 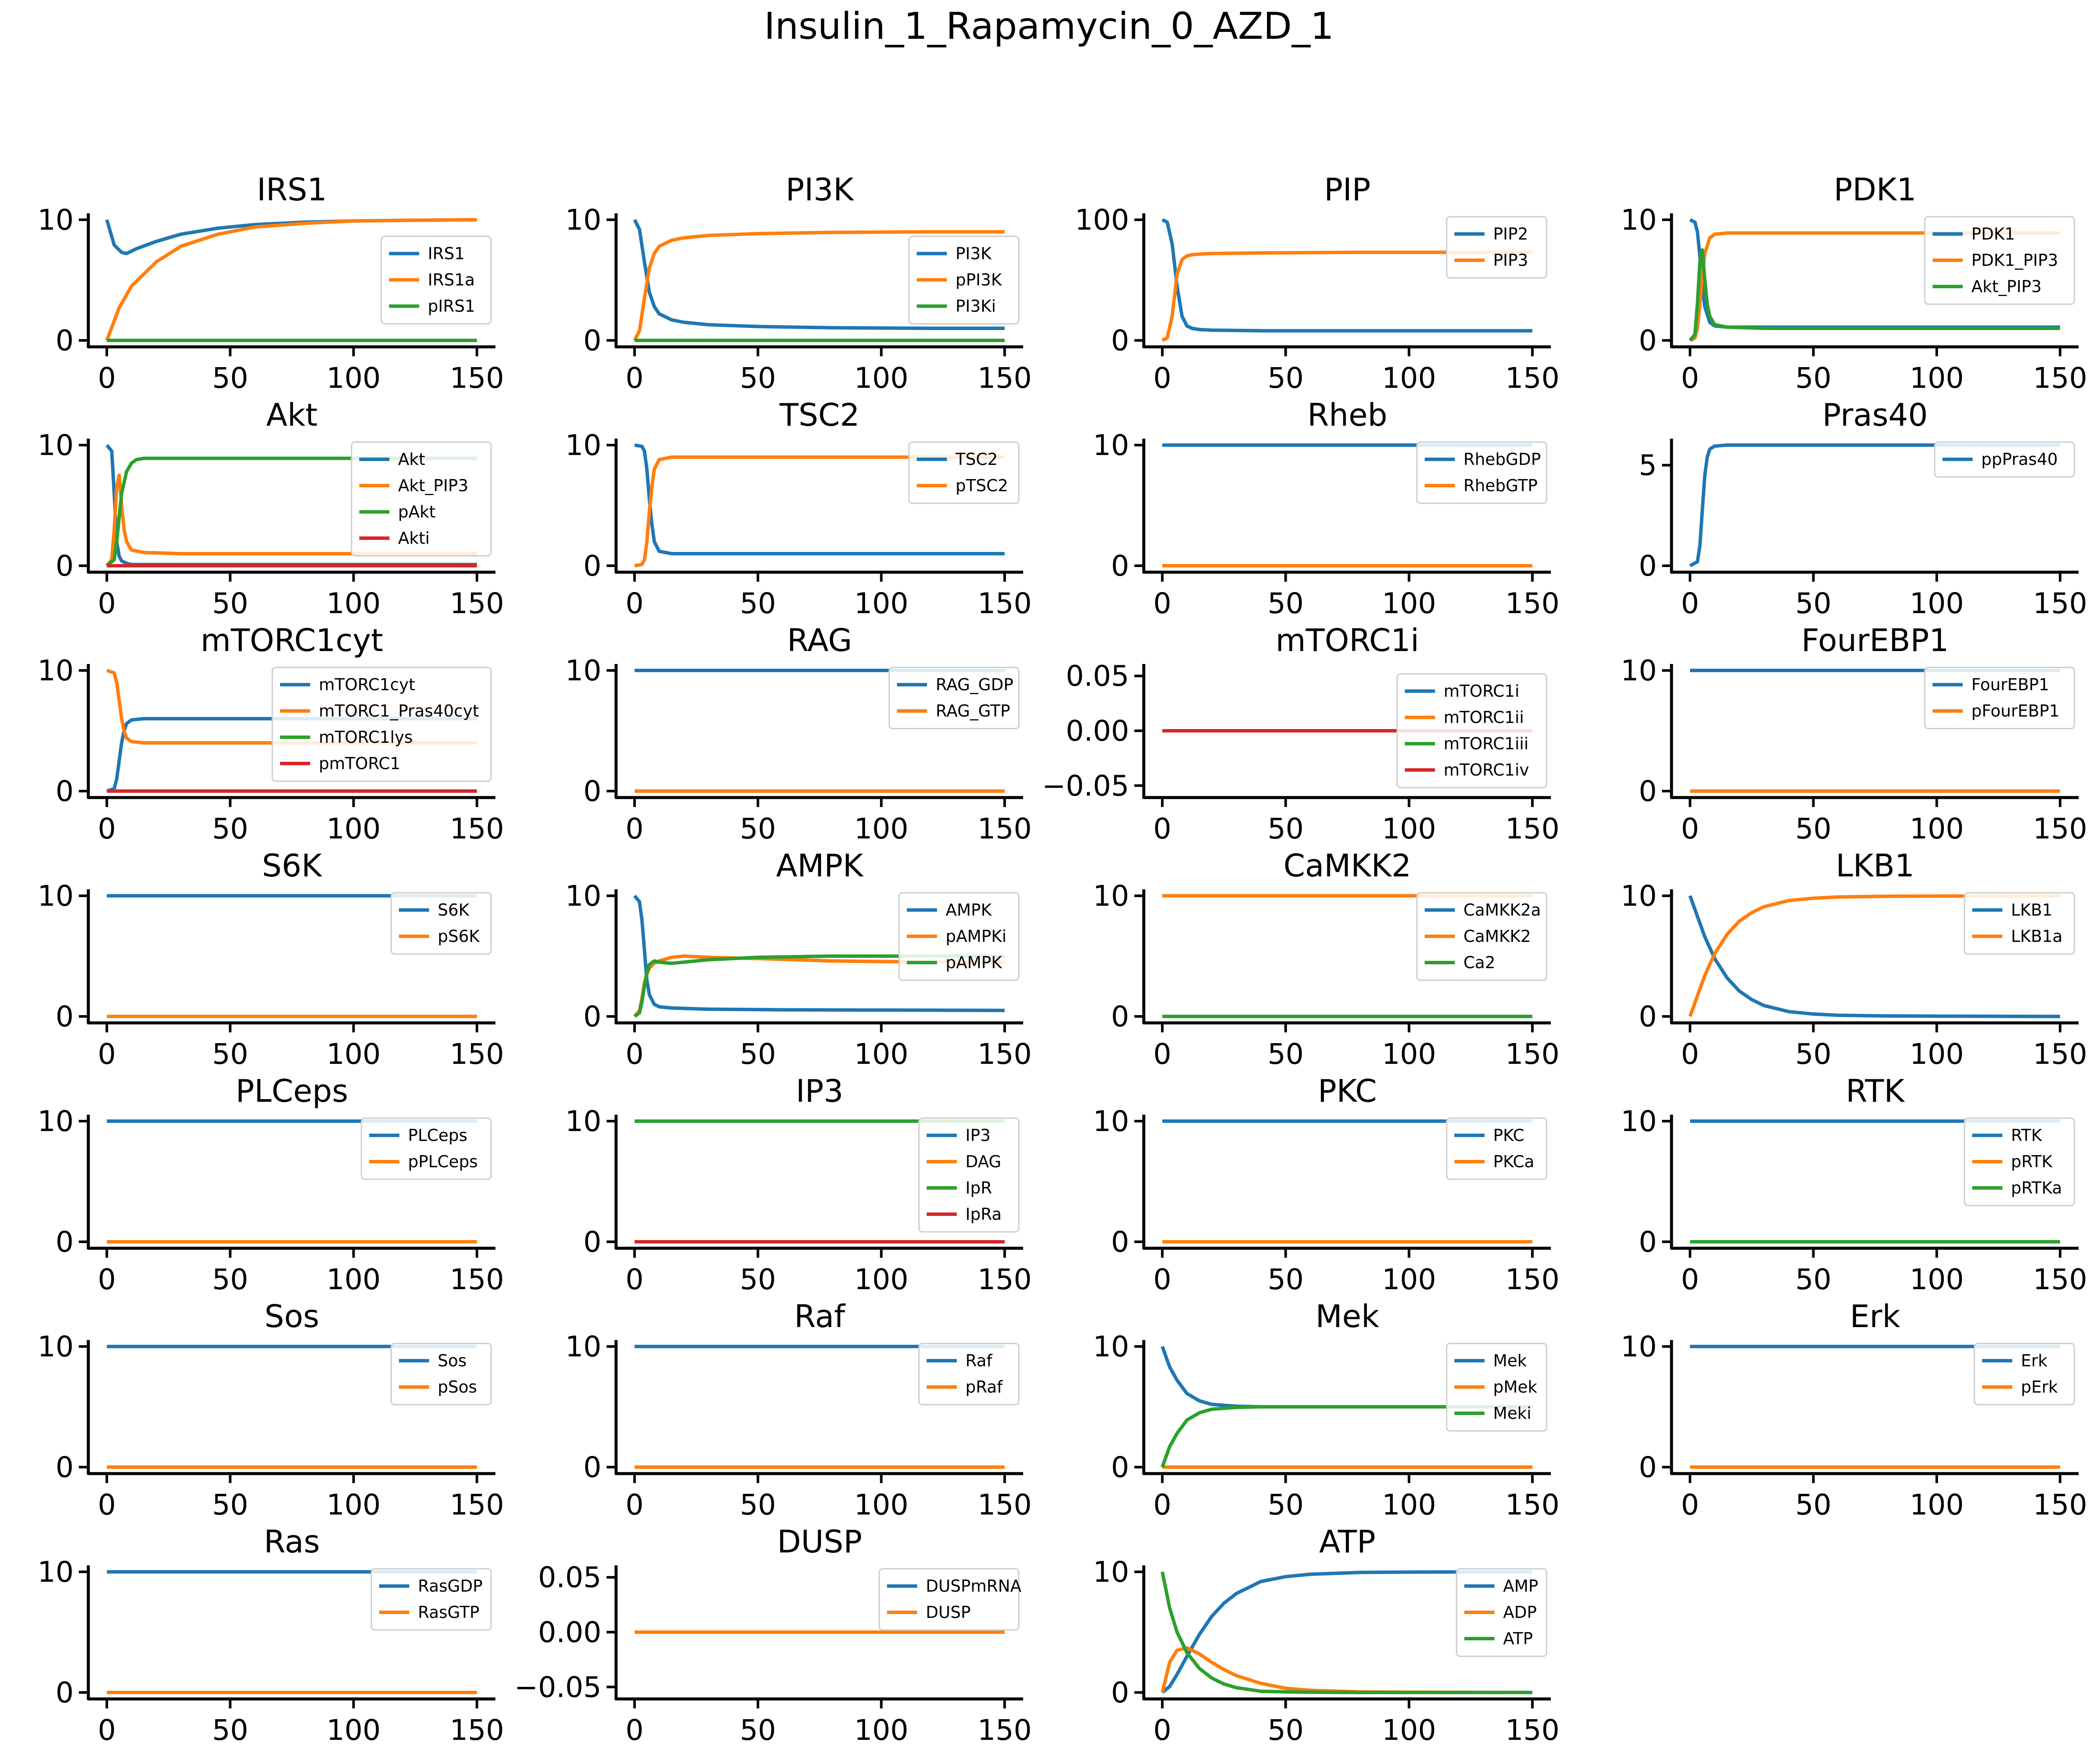 I want to click on subplot-title: Akt, so click(x=292, y=415).